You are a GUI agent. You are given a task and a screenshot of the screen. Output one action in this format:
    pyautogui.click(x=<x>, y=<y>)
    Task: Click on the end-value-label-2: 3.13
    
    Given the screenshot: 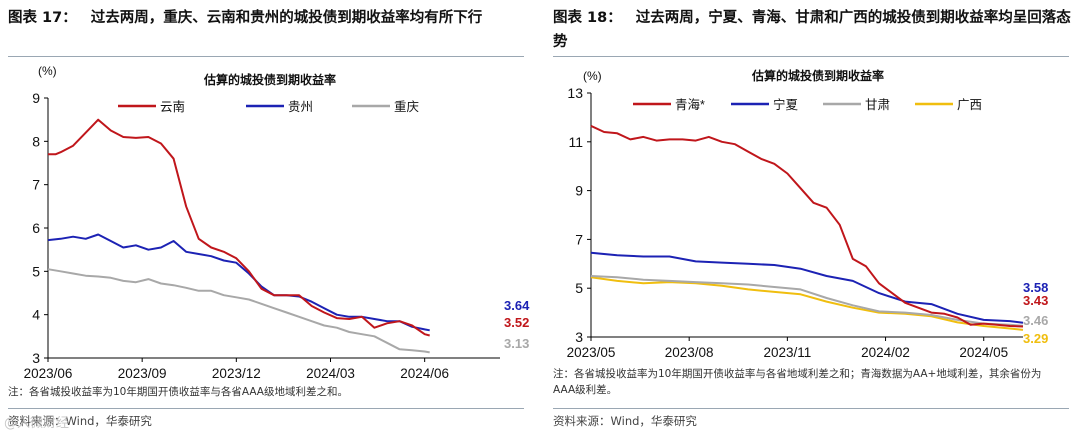 What is the action you would take?
    pyautogui.click(x=516, y=343)
    